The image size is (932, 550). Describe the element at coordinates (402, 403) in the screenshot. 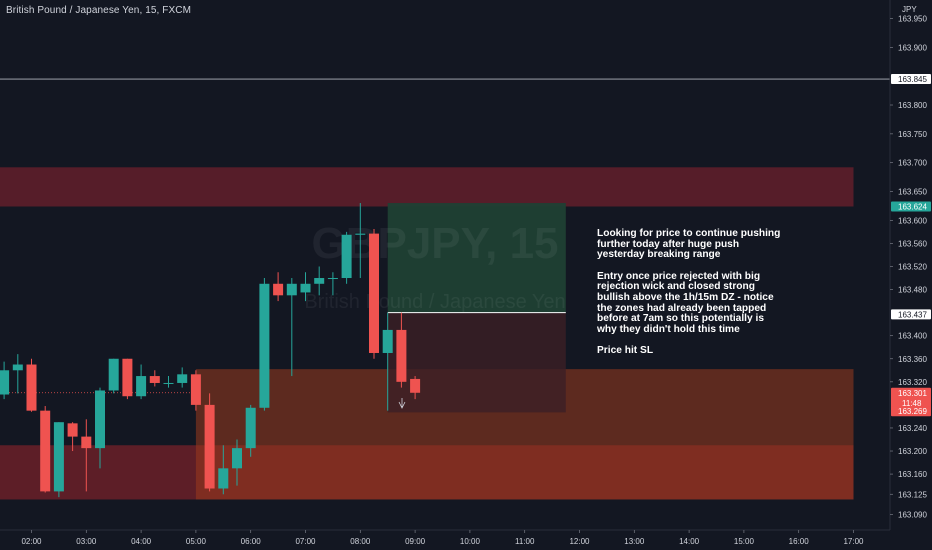

I see `arrow-down-icon` at that location.